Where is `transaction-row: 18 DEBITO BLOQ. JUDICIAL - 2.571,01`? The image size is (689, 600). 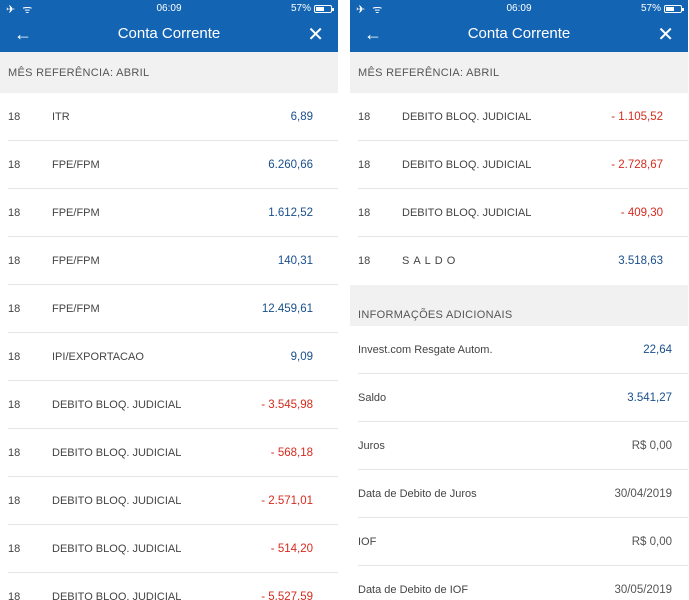 transaction-row: 18 DEBITO BLOQ. JUDICIAL - 2.571,01 is located at coordinates (173, 501).